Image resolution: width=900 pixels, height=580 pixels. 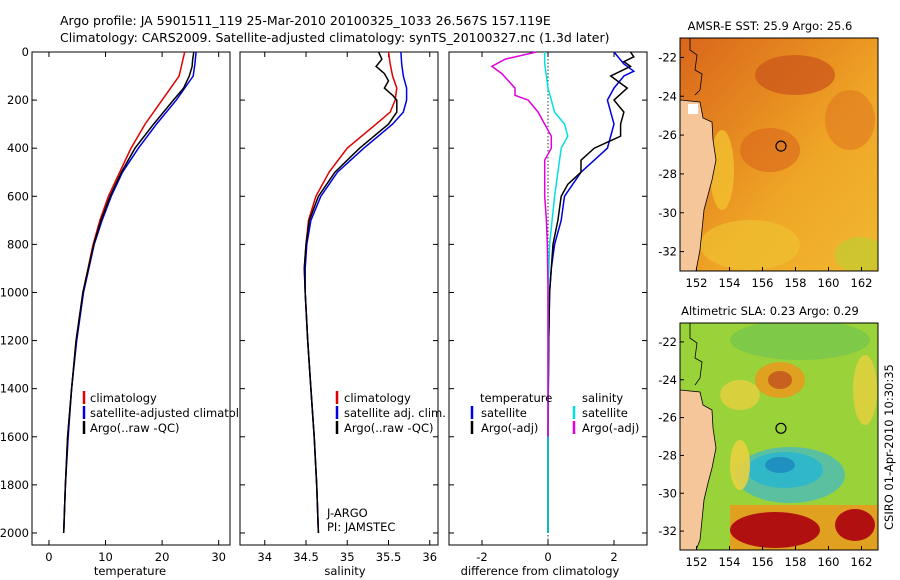 I want to click on legend-salinity-heading: salinity, so click(x=602, y=398).